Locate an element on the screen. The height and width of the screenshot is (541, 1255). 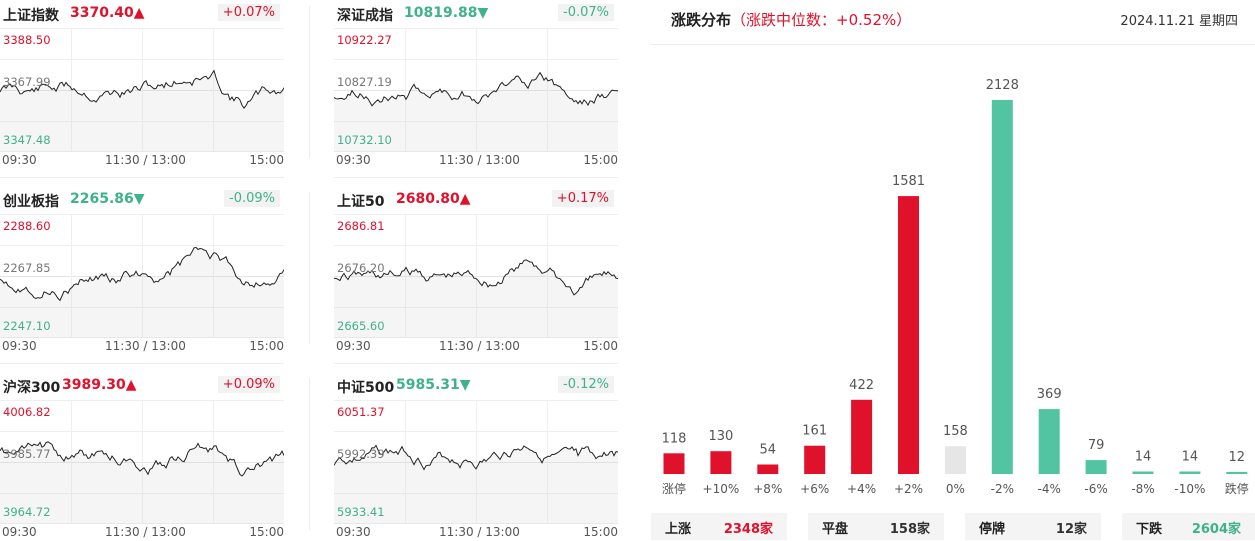
y-label-mid: 10827.19 is located at coordinates (364, 82).